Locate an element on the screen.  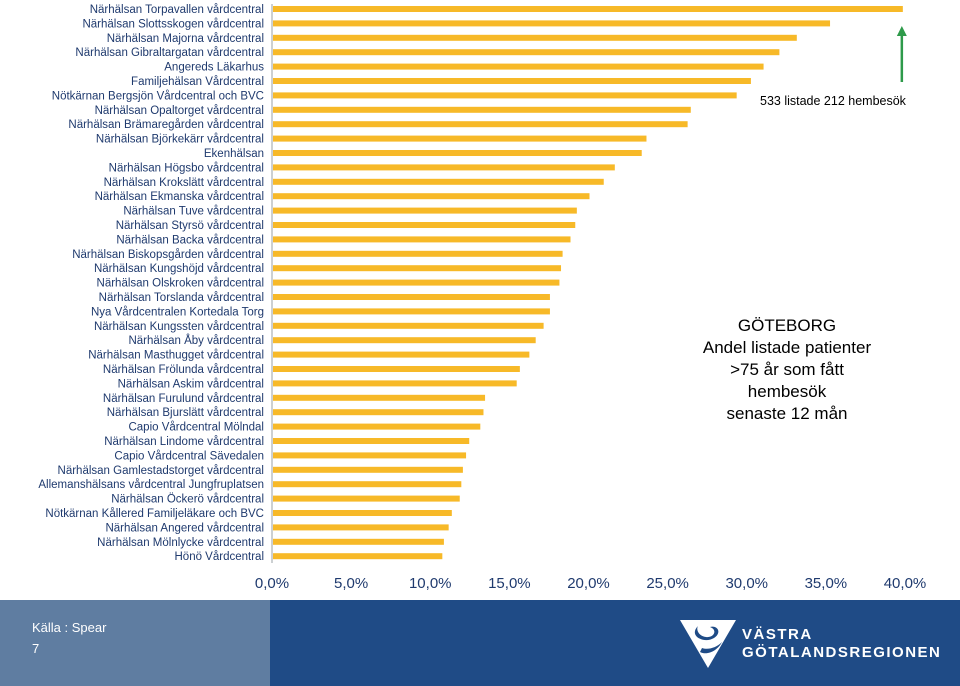
category-label: Närhälsan Åby vårdcentral is located at coordinates (196, 340).